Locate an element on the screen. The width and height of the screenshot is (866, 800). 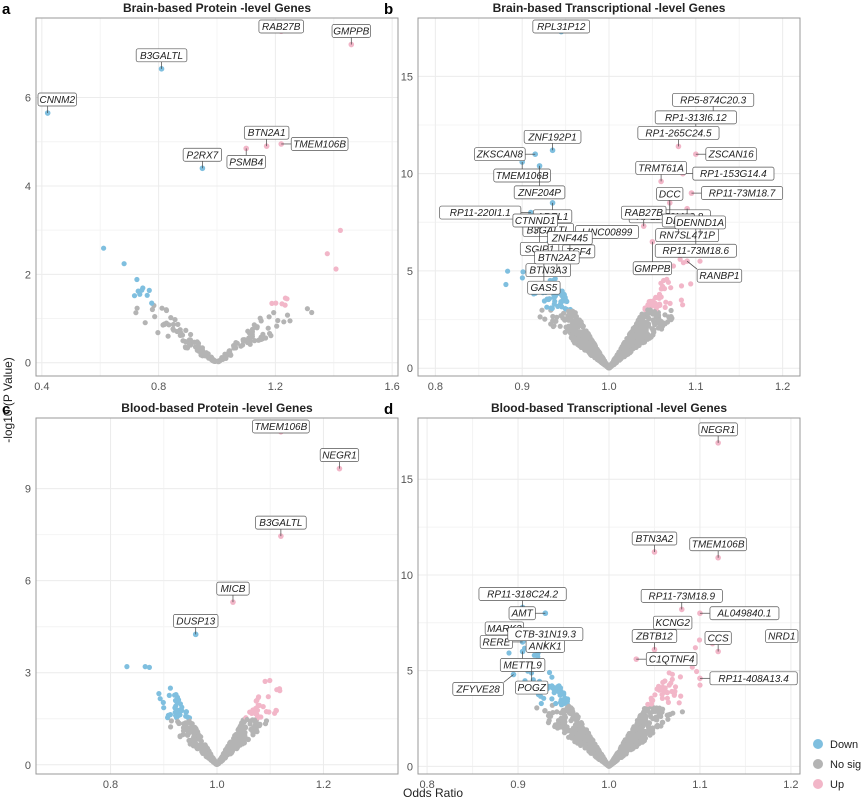
gene-label: RP1-265C24.5 is located at coordinates (678, 133).